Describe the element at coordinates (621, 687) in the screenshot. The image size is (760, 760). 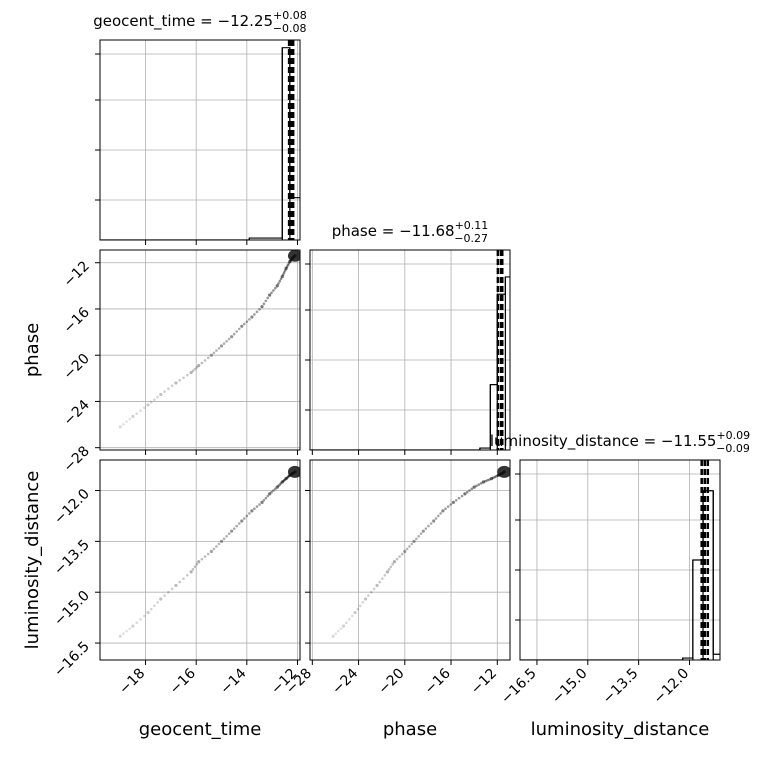
I see `tick-label-x: −13.5` at that location.